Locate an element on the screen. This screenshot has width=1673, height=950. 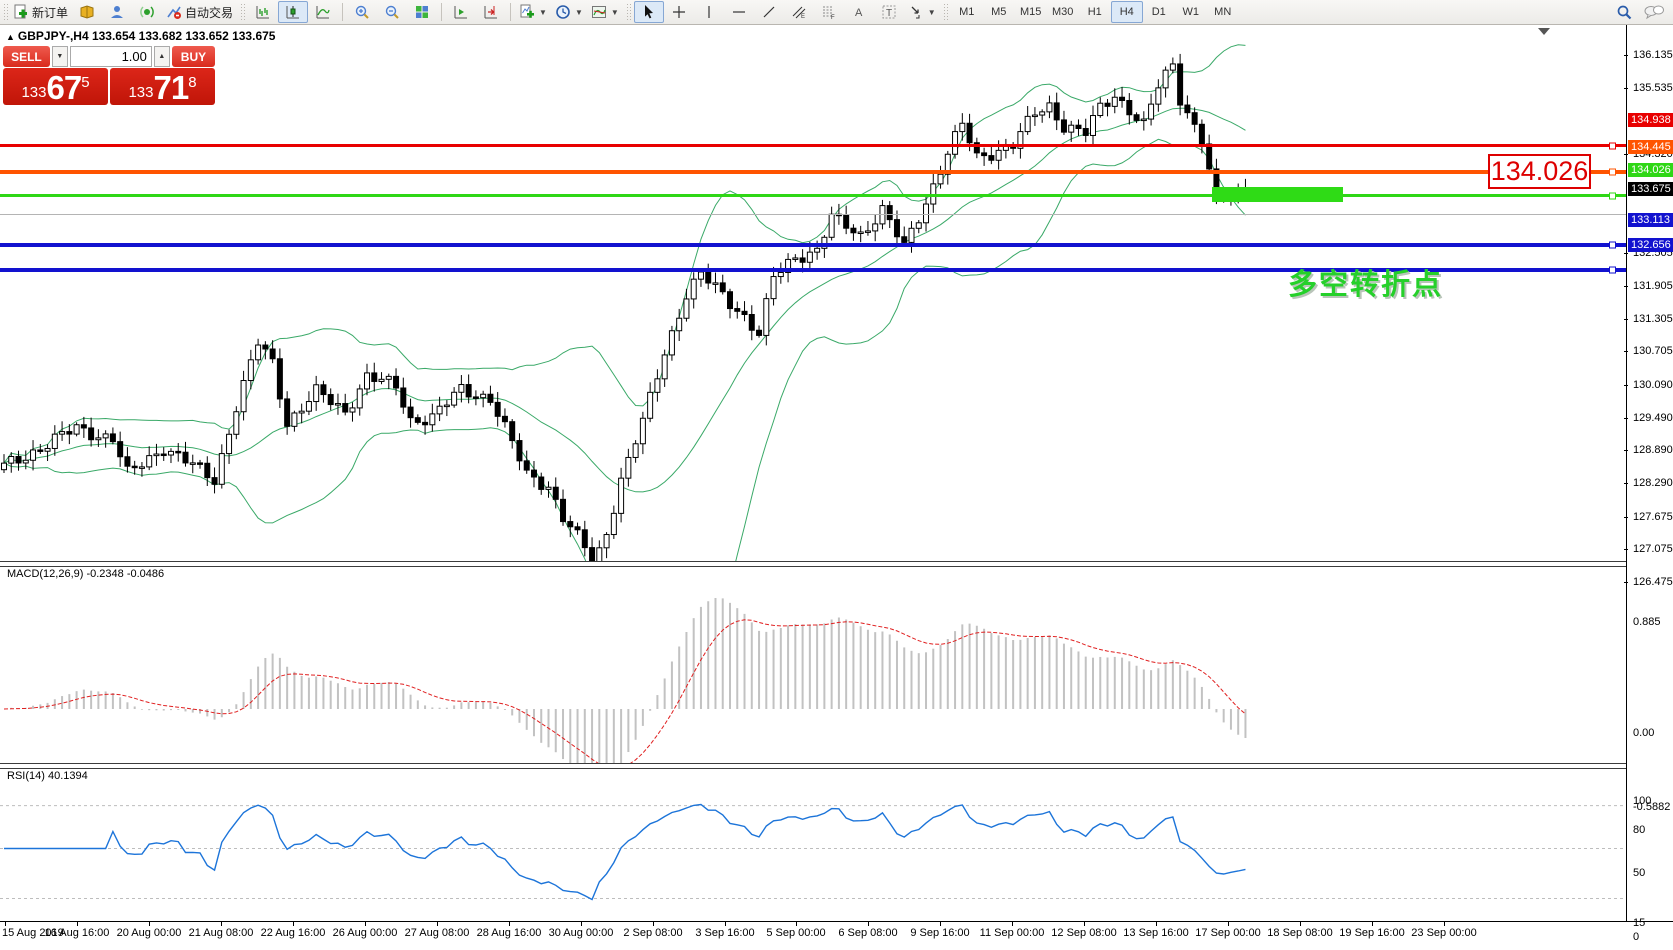
equidistant-channel-tool-button: E is located at coordinates (799, 12).